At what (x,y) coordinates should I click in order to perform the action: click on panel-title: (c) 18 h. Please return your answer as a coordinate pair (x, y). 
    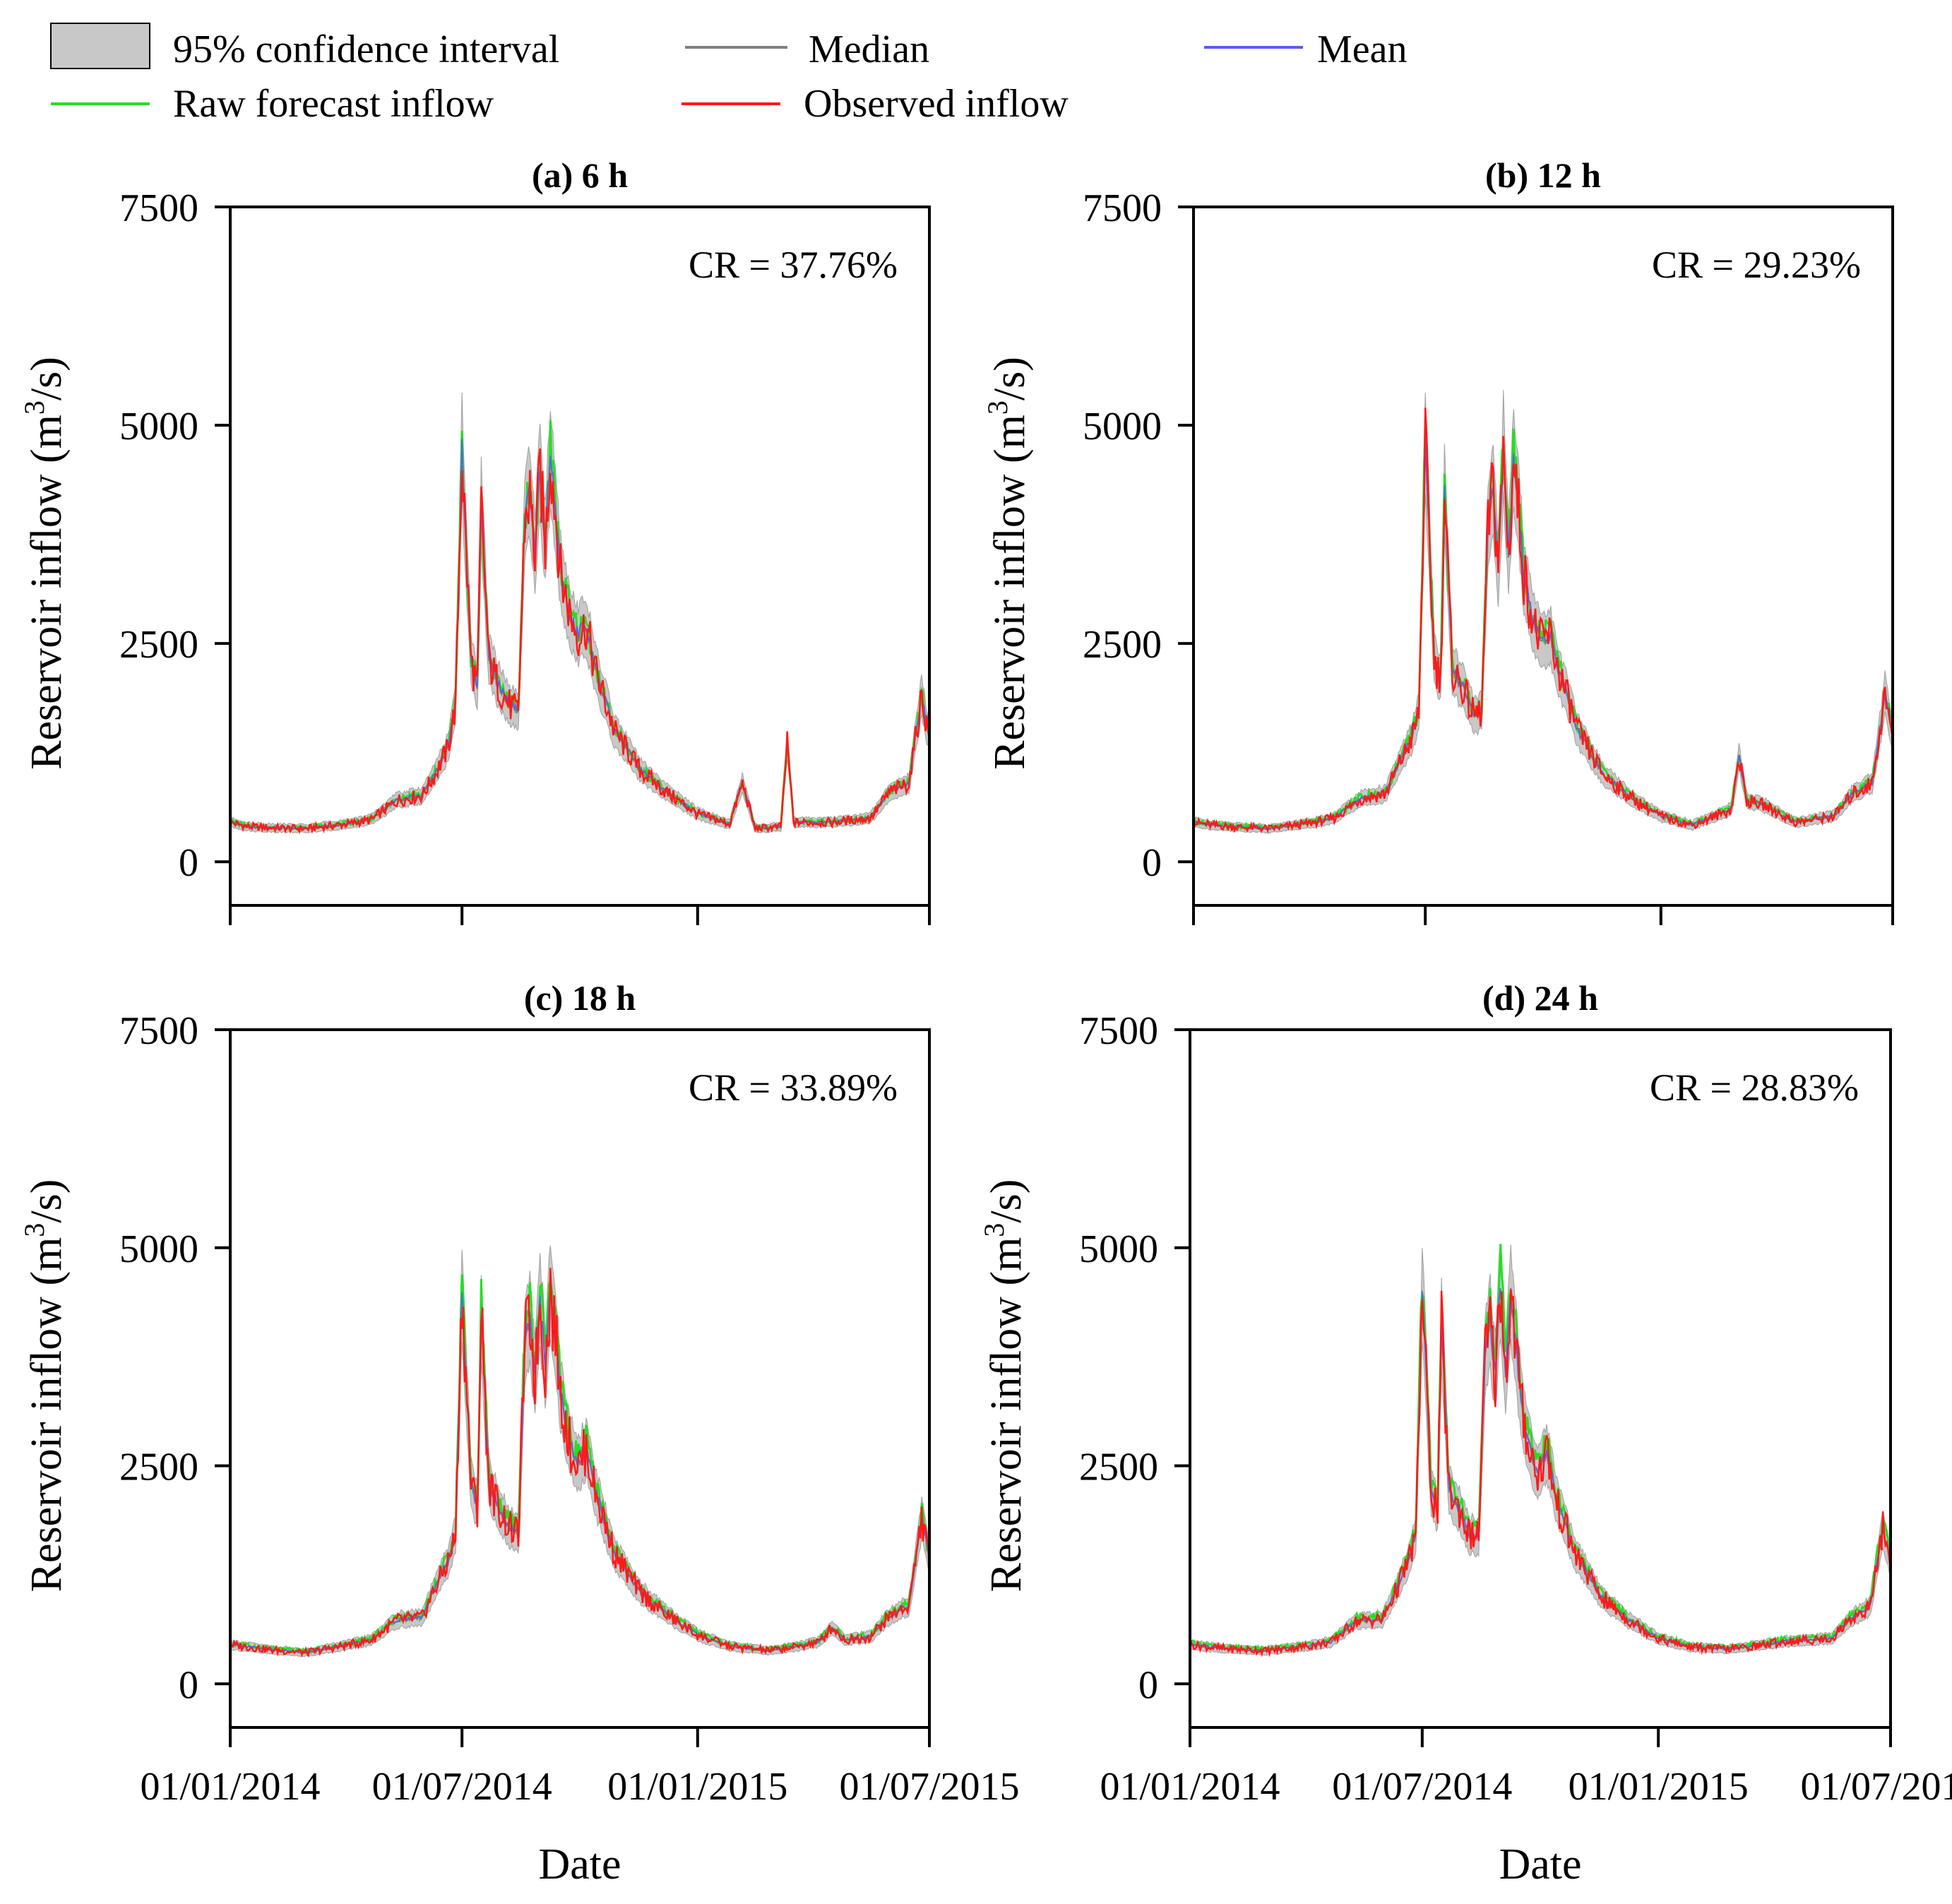
    Looking at the image, I should click on (580, 998).